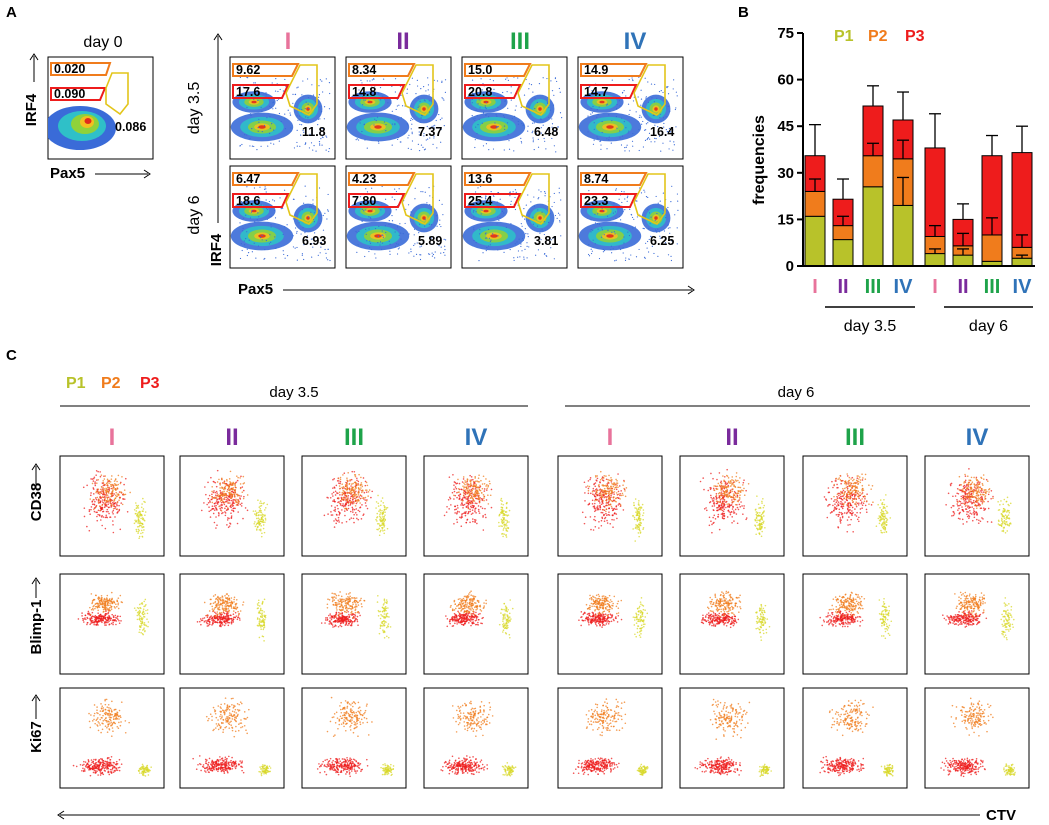  Describe the element at coordinates (480, 70) in the screenshot. I see `flow-gate-top-value: 15.0` at that location.